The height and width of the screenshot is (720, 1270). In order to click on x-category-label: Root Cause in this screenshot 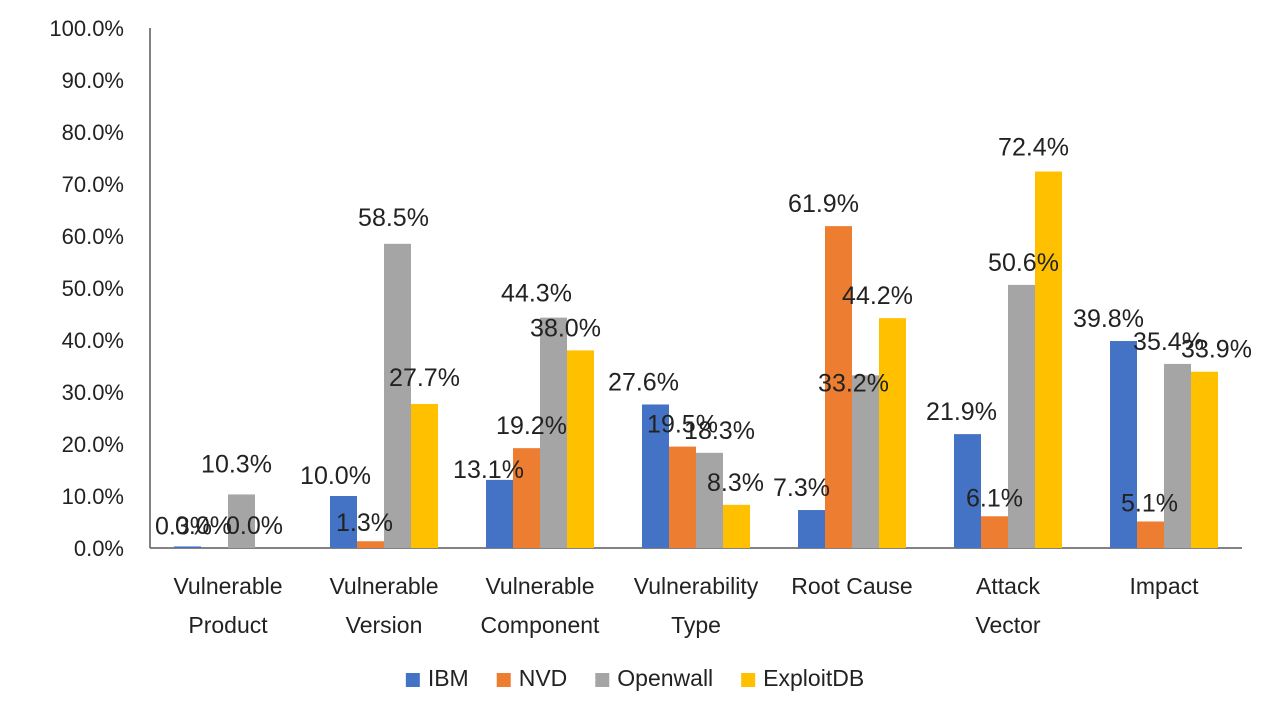, I will do `click(851, 586)`.